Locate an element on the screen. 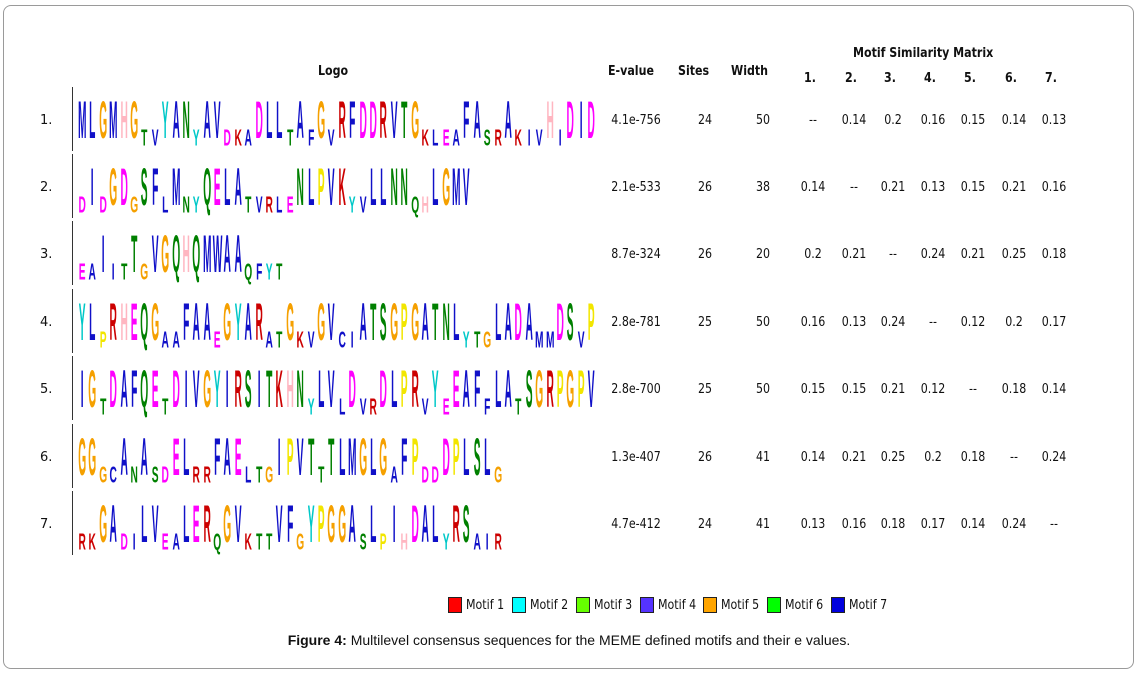 This screenshot has height=674, width=1138. motif-number: 4. is located at coordinates (46, 322).